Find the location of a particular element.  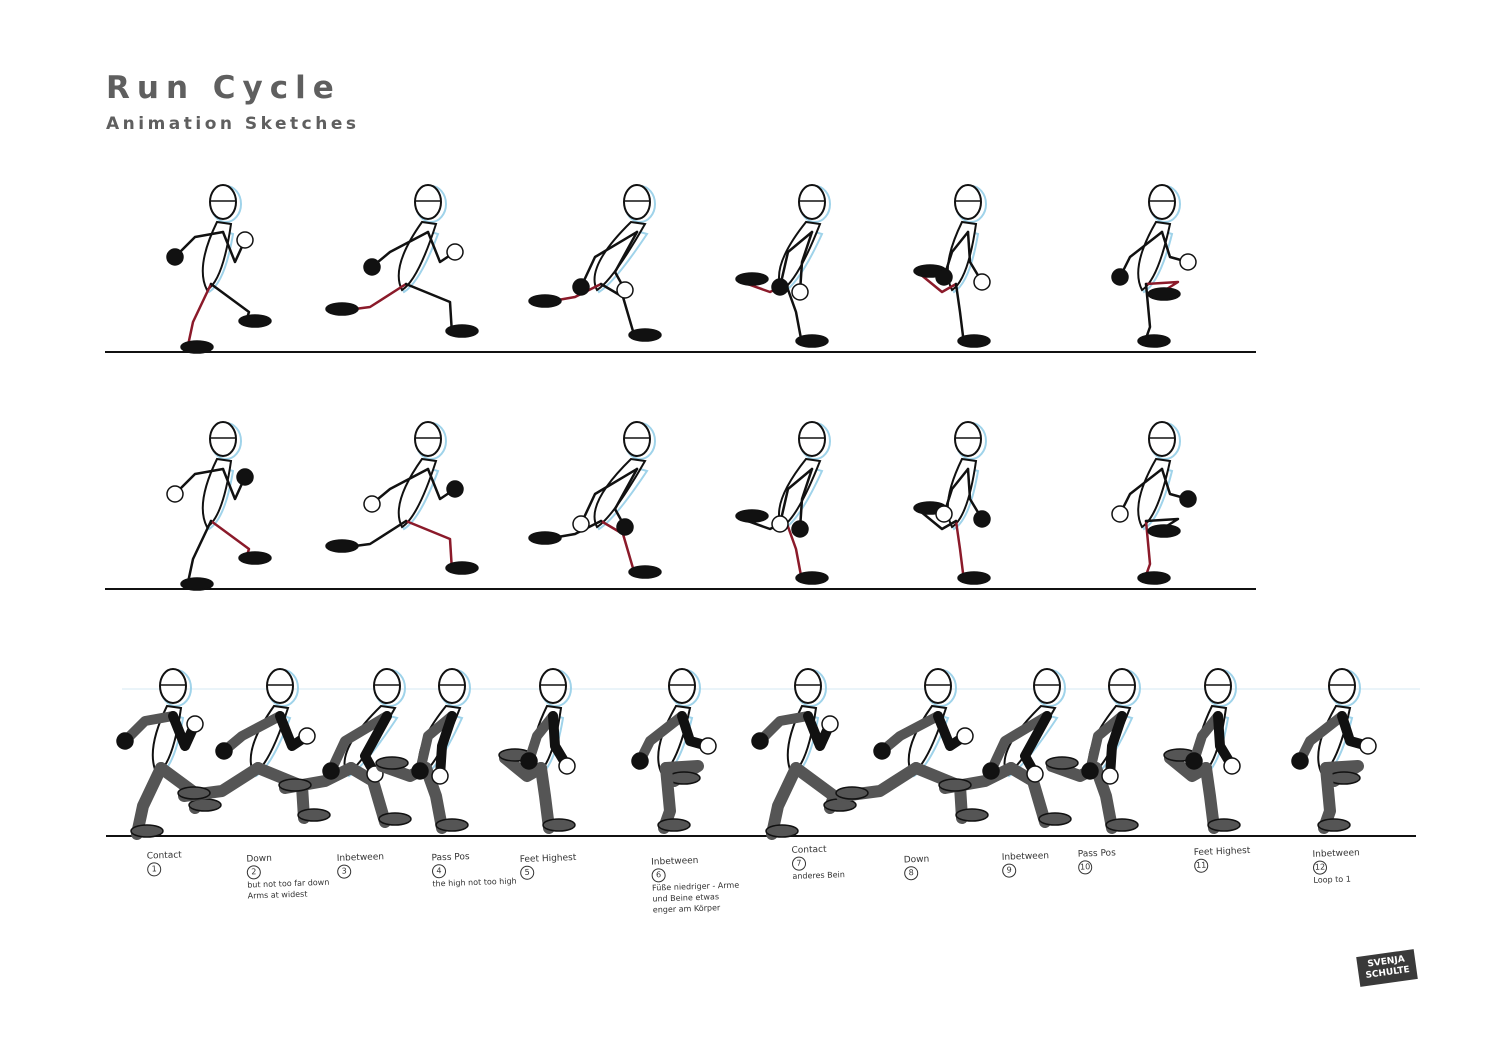

frame-number: 6 is located at coordinates (658, 875).